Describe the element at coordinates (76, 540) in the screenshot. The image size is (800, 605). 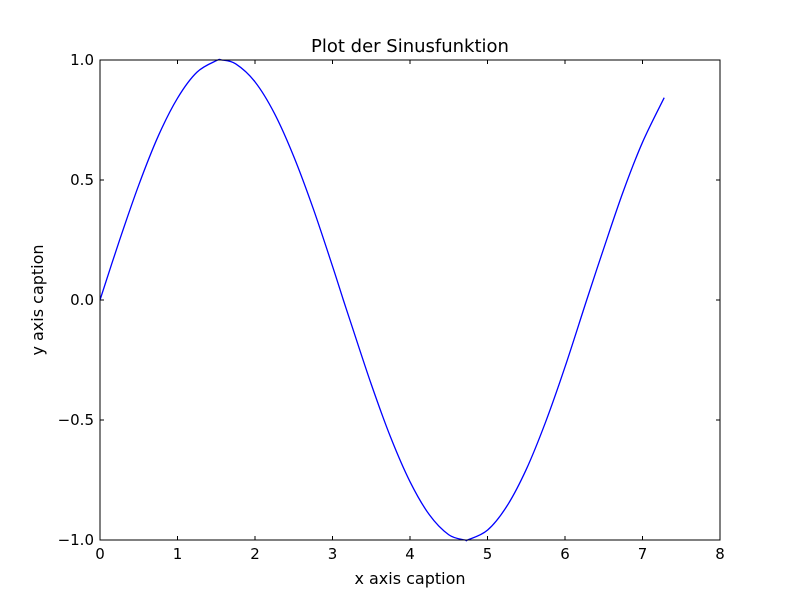
I see `y-tick-label: −1.0` at that location.